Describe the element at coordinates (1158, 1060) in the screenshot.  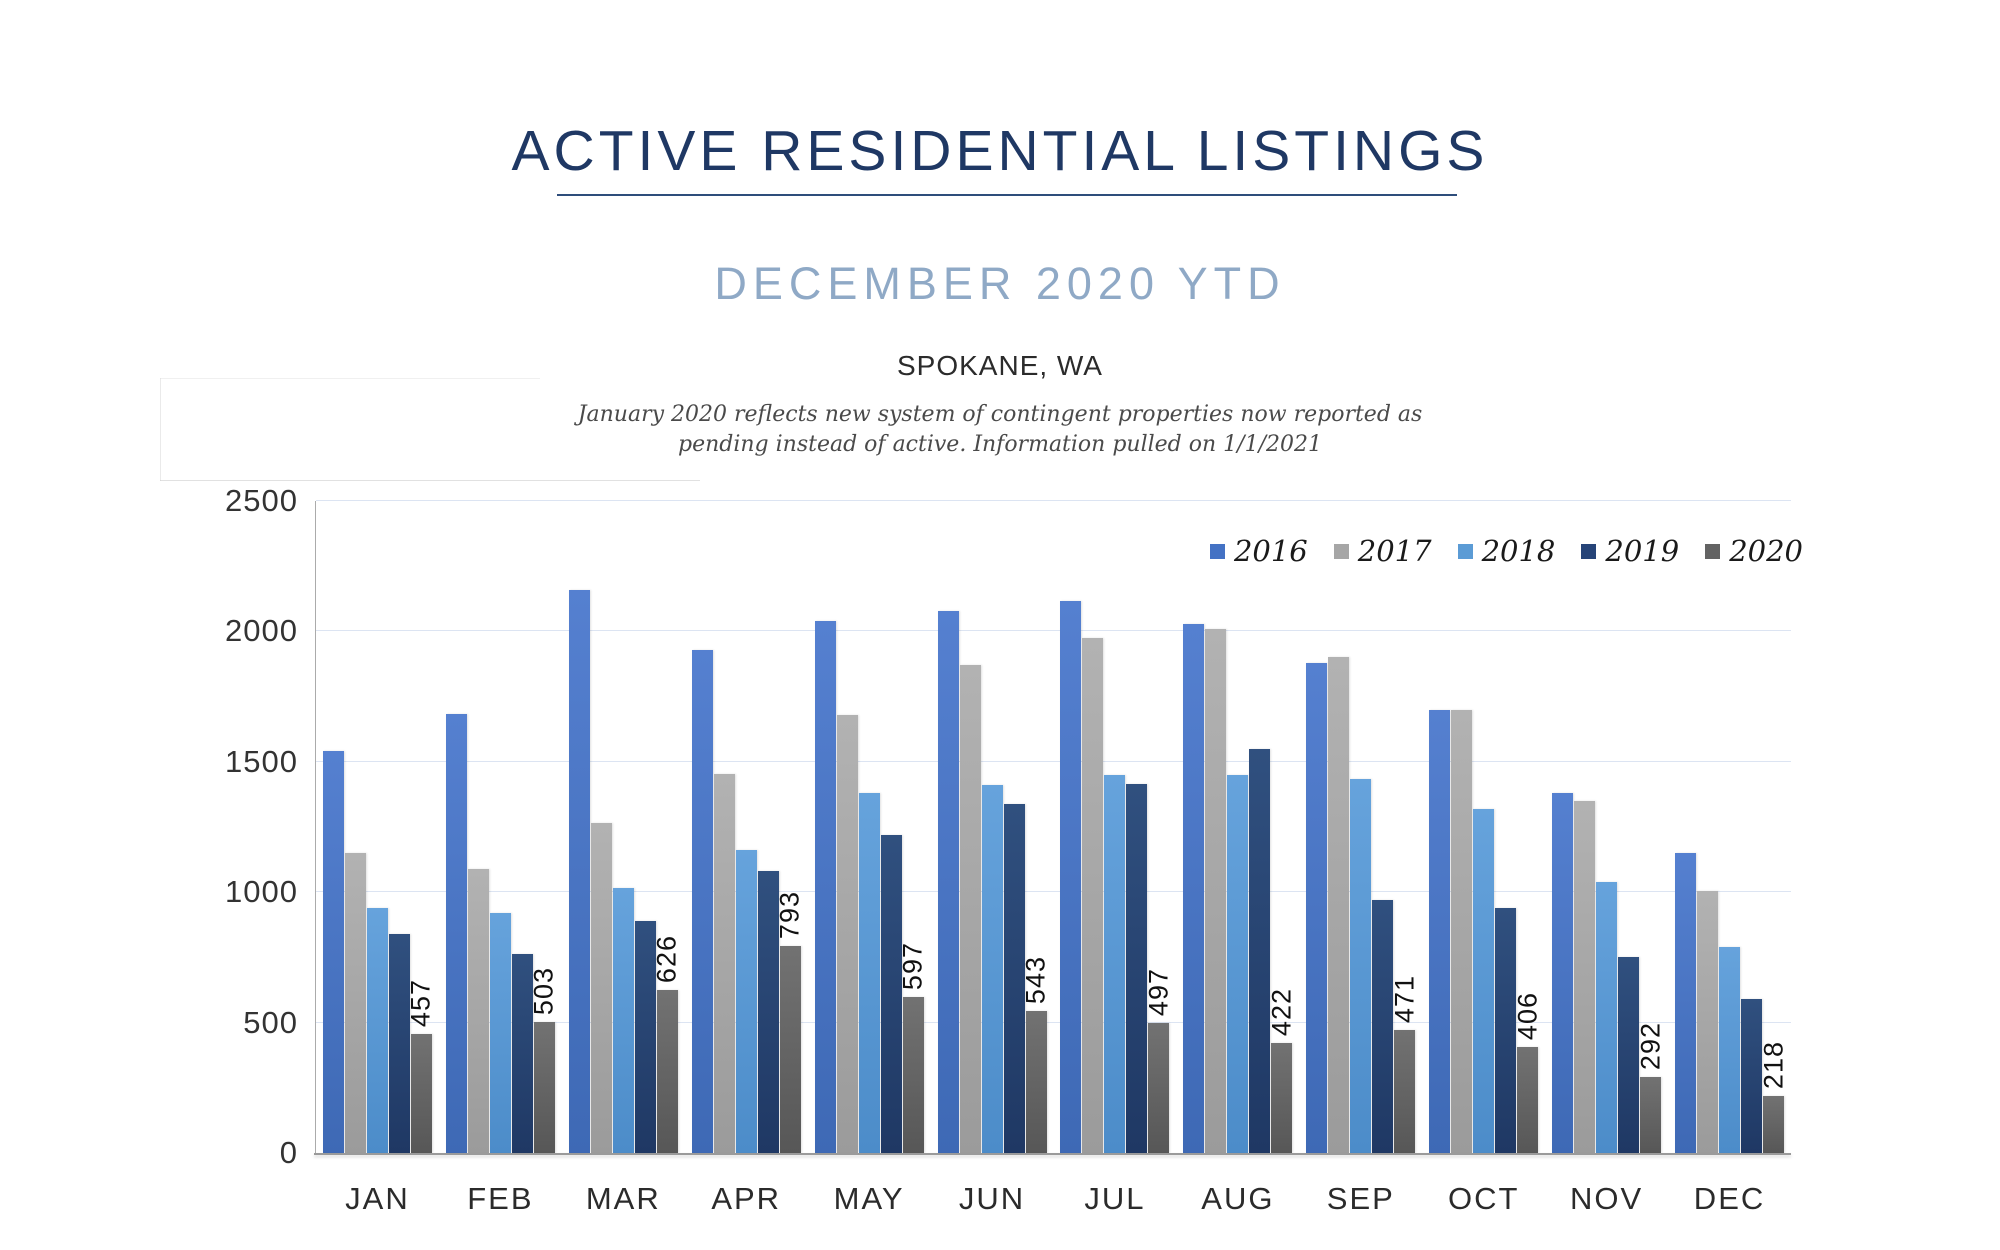
I see `bar-2020-jul: 497` at that location.